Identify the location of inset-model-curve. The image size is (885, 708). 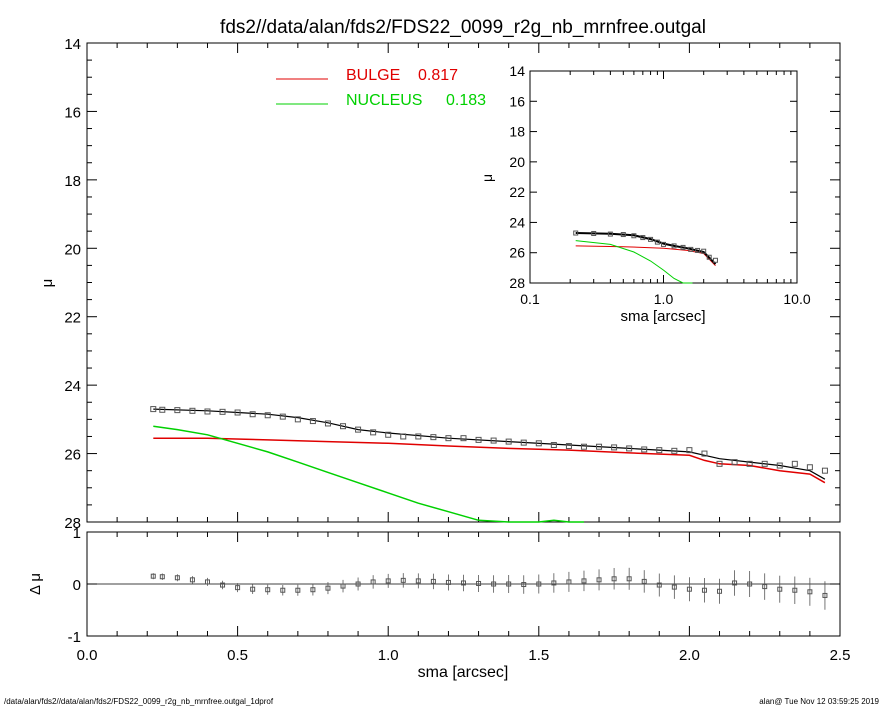
(646, 248).